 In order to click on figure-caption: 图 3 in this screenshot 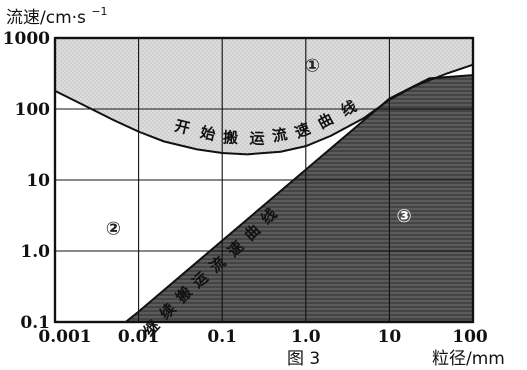, I will do `click(303, 359)`.